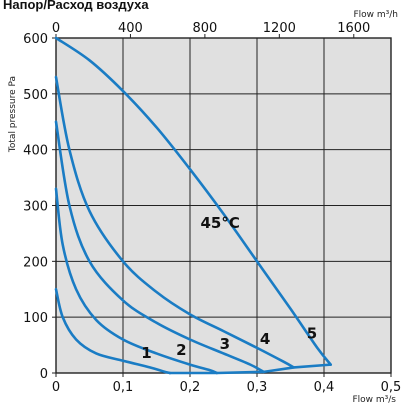  I want to click on y-tick-label: 400, so click(35, 151).